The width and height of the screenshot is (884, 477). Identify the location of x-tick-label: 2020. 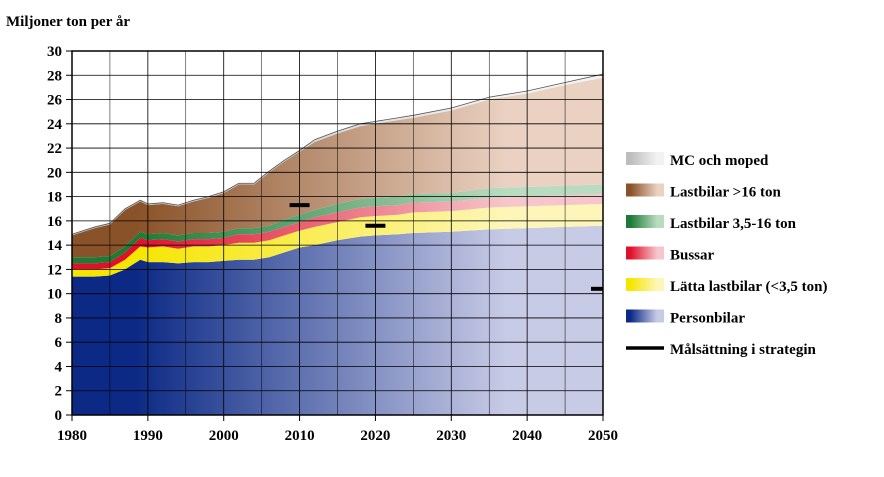
(375, 436).